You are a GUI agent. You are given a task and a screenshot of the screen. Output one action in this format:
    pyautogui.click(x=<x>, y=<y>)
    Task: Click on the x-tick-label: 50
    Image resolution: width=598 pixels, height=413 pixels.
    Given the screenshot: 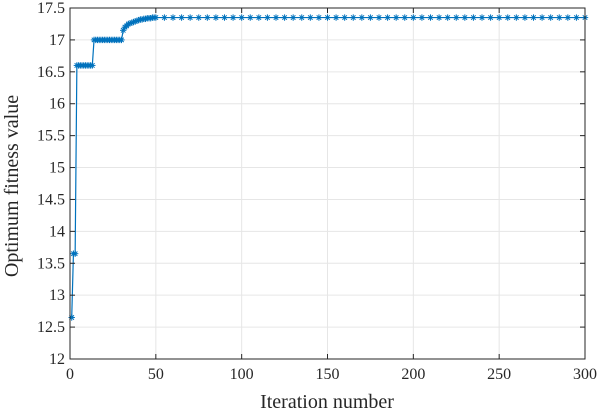 What is the action you would take?
    pyautogui.click(x=156, y=374)
    